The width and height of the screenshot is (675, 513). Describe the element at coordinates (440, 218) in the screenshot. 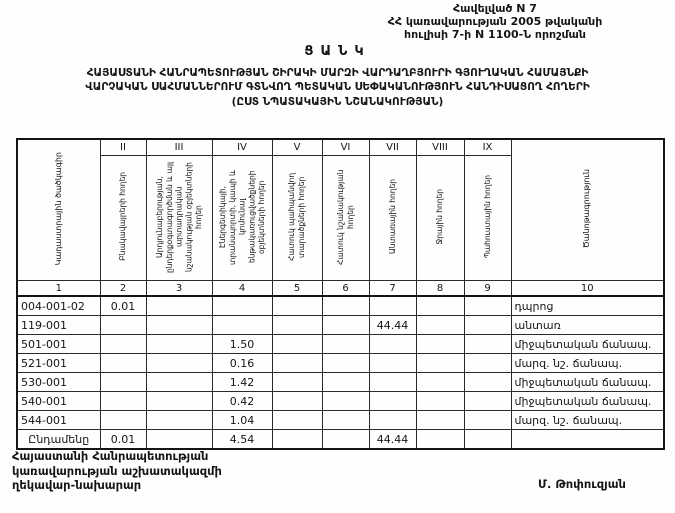

I see `header-water-lands: Ջրային հողեր` at that location.